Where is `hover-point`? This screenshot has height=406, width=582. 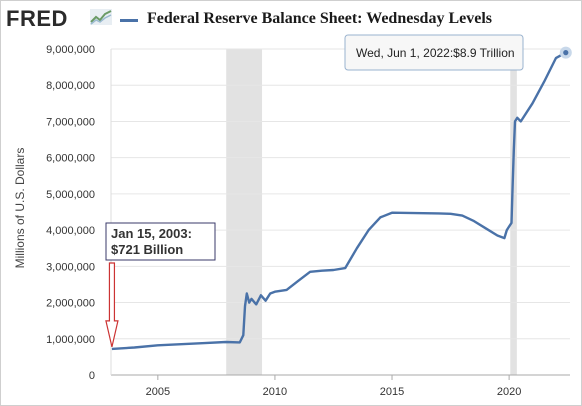
hover-point is located at coordinates (566, 53).